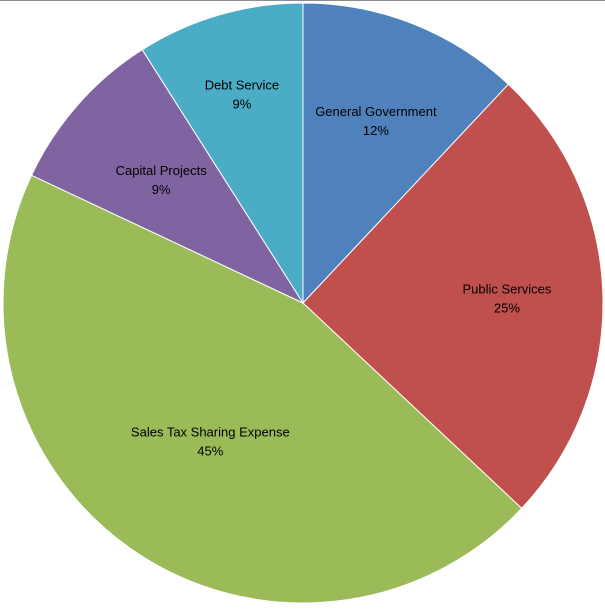 Image resolution: width=605 pixels, height=610 pixels. I want to click on pie-slice-debt-service, so click(222, 153).